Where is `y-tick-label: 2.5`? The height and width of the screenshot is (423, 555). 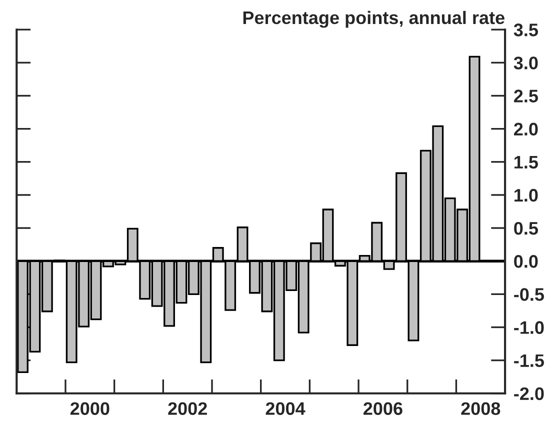 y-tick-label: 2.5 is located at coordinates (526, 96).